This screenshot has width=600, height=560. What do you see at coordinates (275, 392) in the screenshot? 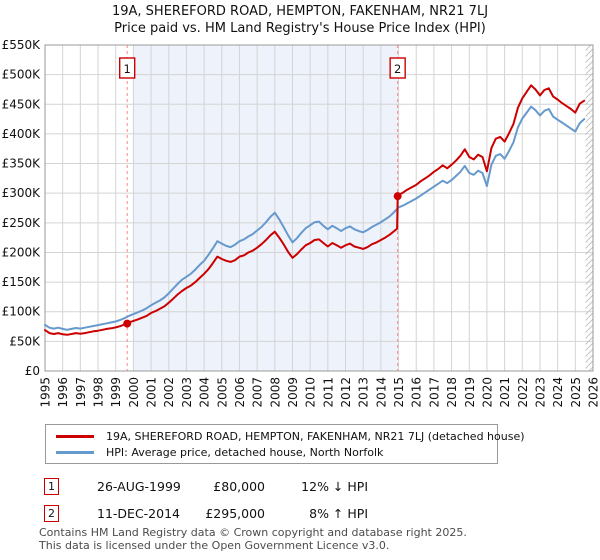
I see `svg-text: 2008` at bounding box center [275, 392].